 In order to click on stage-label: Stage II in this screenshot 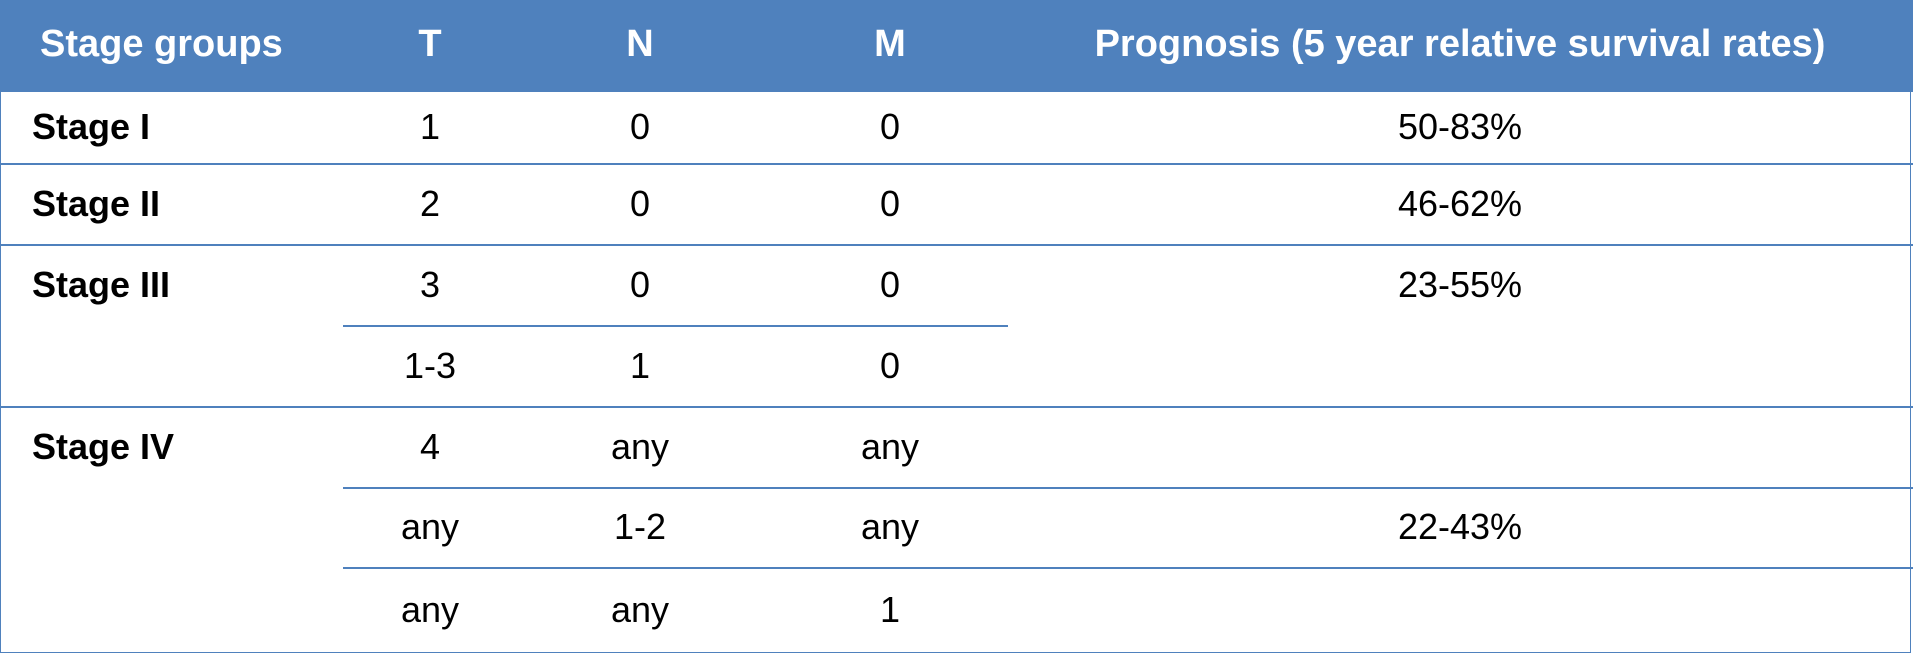, I will do `click(96, 203)`.